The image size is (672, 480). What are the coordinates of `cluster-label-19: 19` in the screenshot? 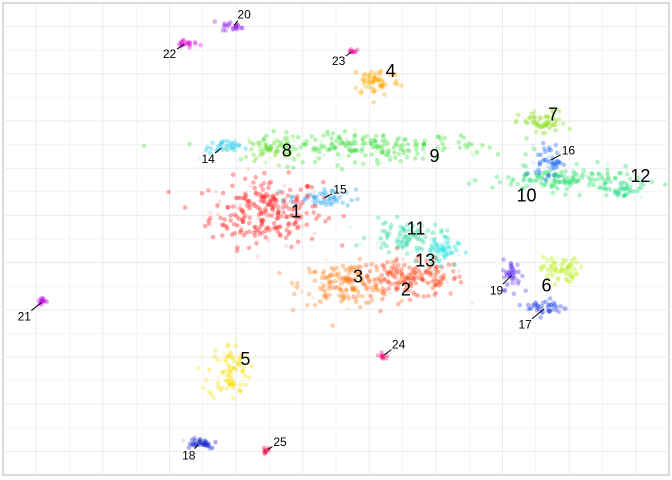 It's located at (497, 290).